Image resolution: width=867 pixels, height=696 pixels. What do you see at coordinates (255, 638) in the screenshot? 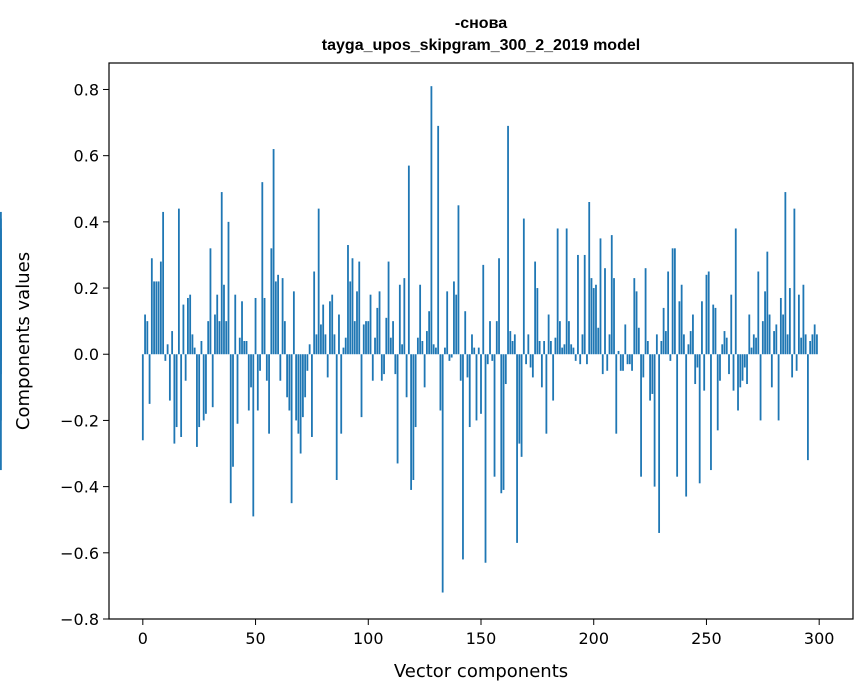
I see `x-tick-label: 50` at bounding box center [255, 638].